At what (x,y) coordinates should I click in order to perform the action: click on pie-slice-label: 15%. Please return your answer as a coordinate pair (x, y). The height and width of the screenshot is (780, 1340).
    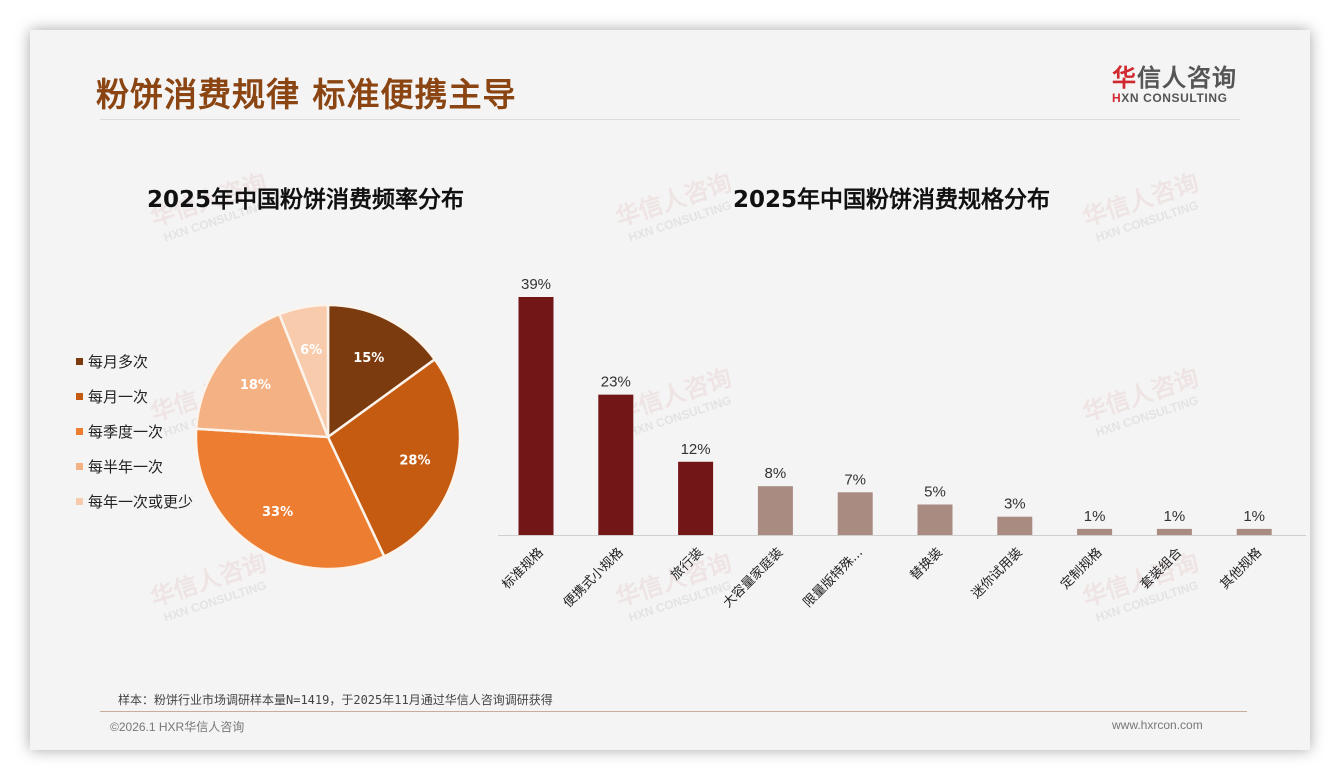
    Looking at the image, I should click on (368, 358).